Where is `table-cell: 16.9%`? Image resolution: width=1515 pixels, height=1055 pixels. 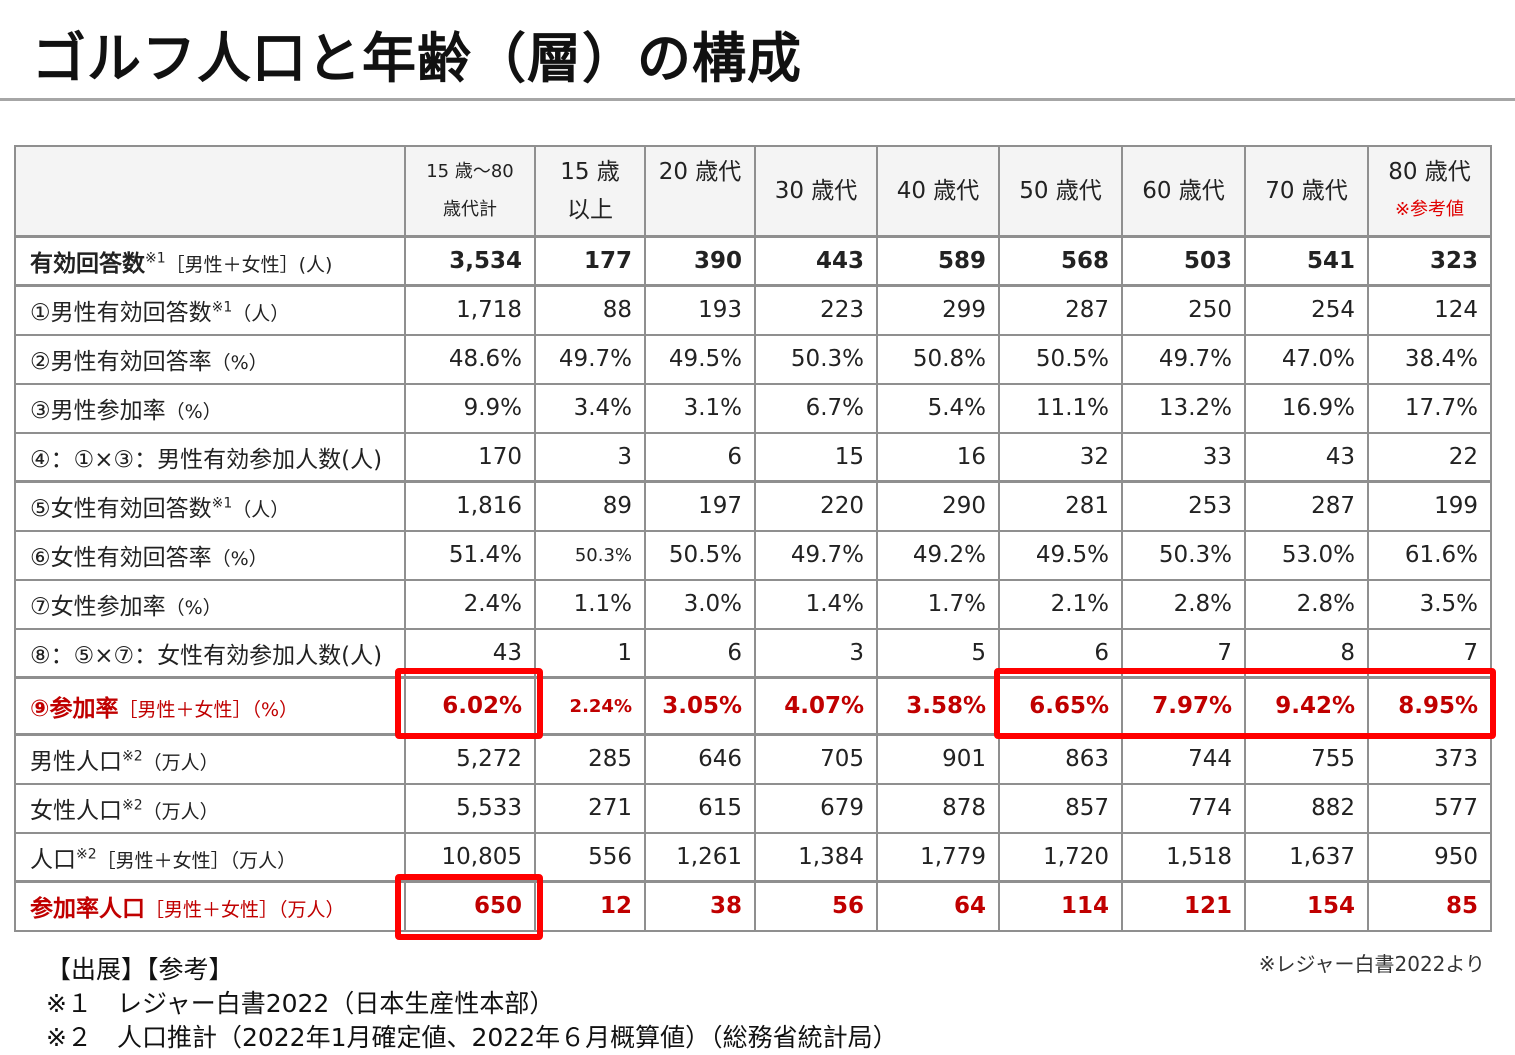 table-cell: 16.9% is located at coordinates (1306, 408).